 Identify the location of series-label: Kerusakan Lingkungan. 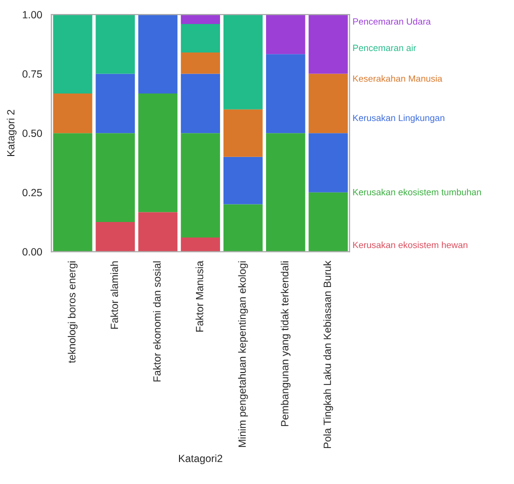
(398, 118).